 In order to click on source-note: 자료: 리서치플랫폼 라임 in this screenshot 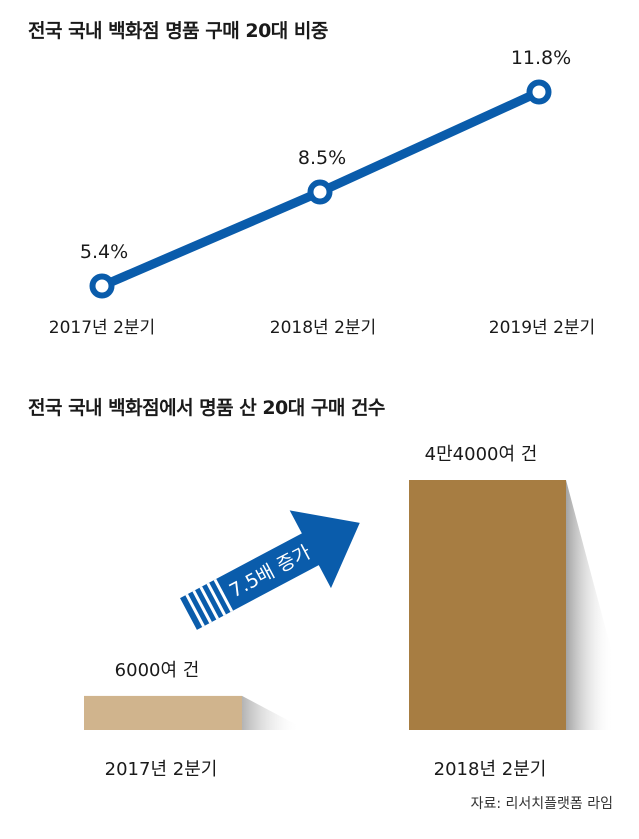, I will do `click(541, 804)`.